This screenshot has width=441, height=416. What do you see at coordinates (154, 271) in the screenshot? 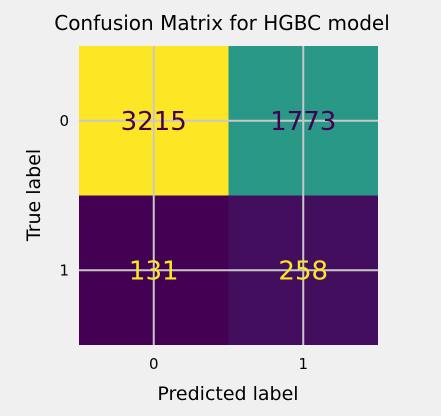
I see `cell-value-1-0: 131` at bounding box center [154, 271].